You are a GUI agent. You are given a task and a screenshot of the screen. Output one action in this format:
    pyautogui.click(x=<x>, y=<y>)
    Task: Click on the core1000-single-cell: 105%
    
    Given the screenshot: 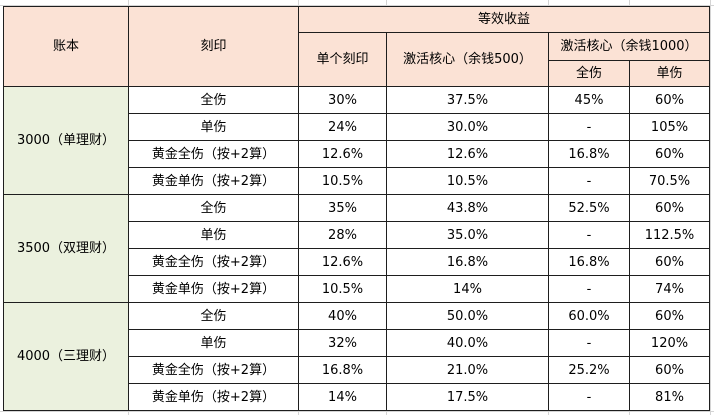 What is the action you would take?
    pyautogui.click(x=669, y=127)
    